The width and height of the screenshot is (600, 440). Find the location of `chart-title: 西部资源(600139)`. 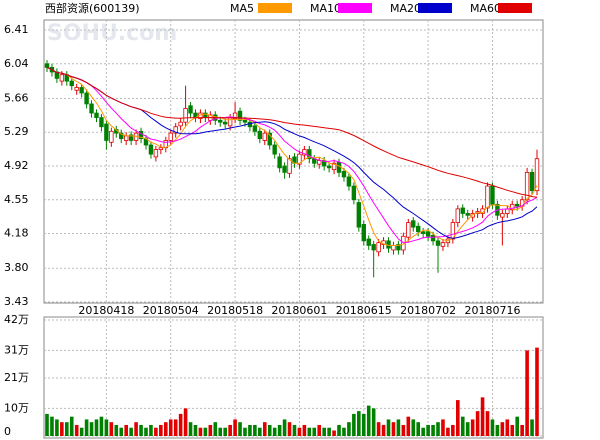

chart-title: 西部资源(600139) is located at coordinates (92, 8).